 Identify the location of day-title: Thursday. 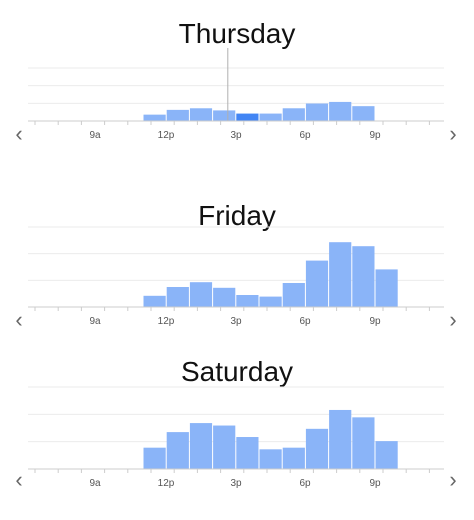
(237, 33).